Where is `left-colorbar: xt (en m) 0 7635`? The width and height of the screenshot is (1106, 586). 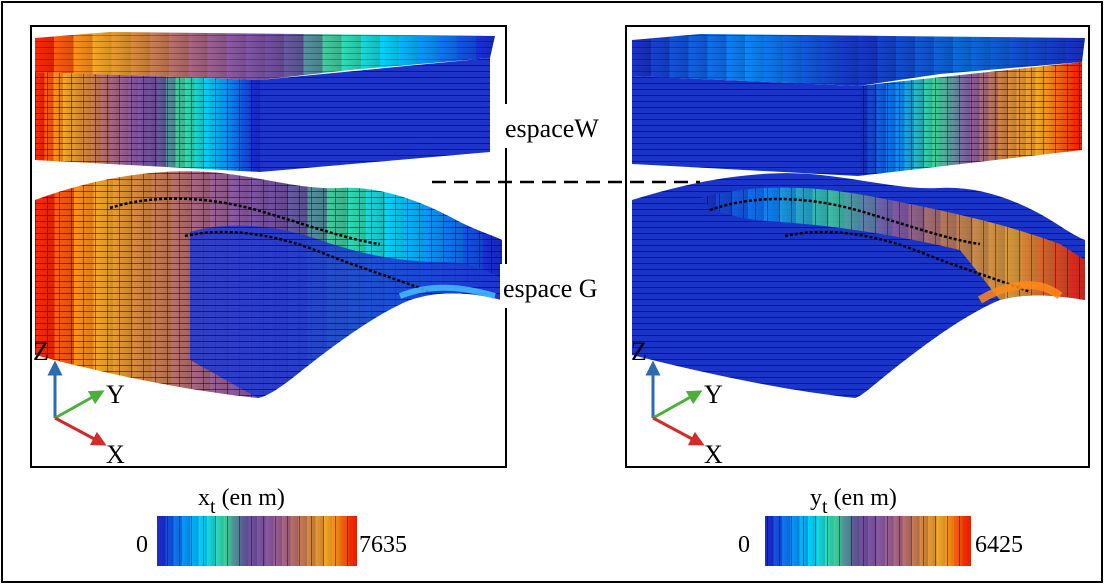
left-colorbar: xt (en m) 0 7635 is located at coordinates (271, 525).